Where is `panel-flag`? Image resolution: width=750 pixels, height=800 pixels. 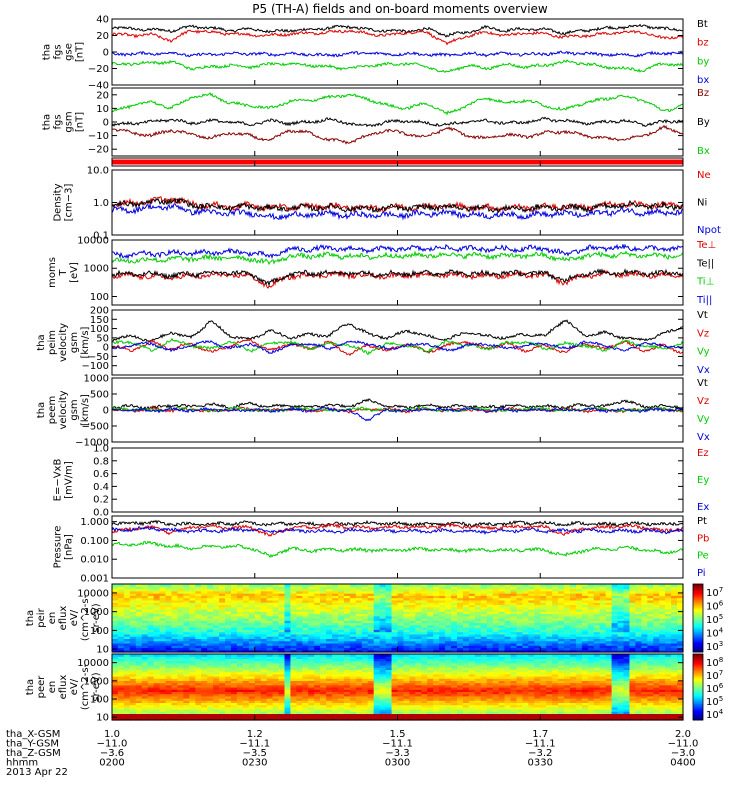
panel-flag is located at coordinates (397, 162).